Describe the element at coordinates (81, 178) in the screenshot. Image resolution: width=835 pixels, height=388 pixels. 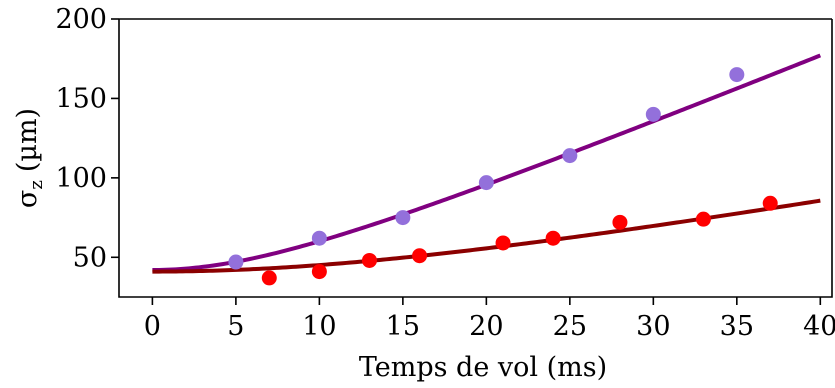
I see `y-tick-label: 100` at that location.